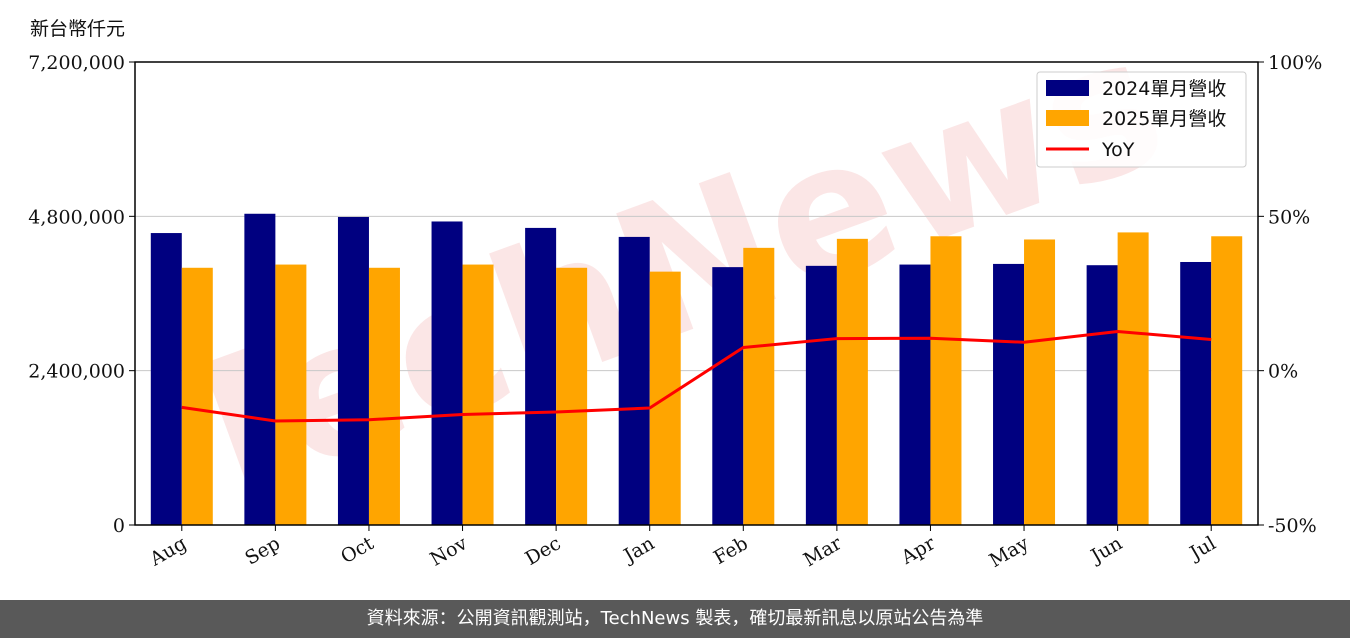  I want to click on source-footer: 資料來源：公開資訊觀測站，TechNews 製表，確切最新訊息以原站公告為準, so click(675, 619).